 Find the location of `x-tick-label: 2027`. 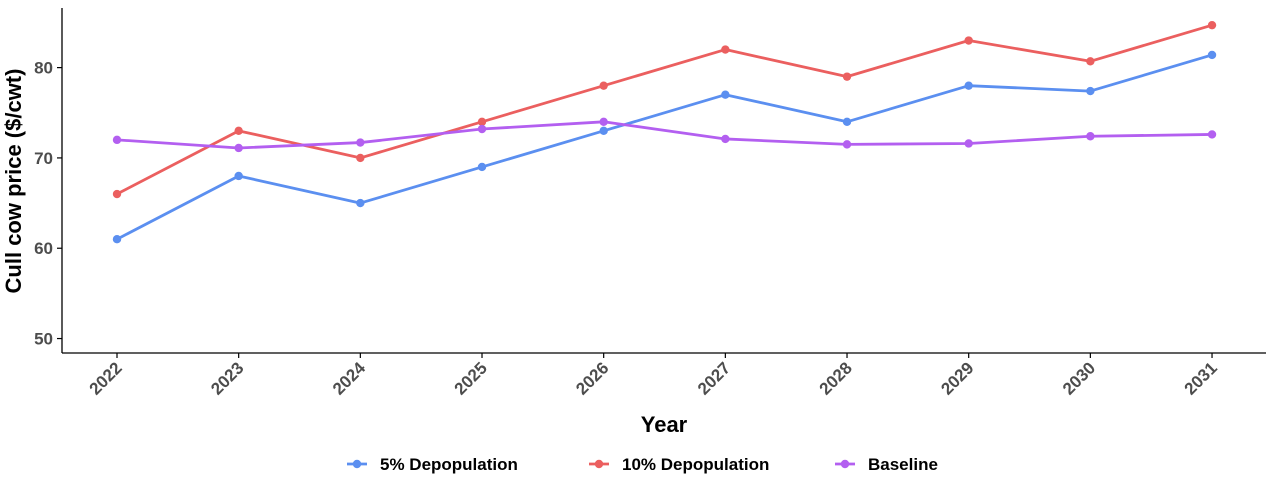

x-tick-label: 2027 is located at coordinates (714, 378).